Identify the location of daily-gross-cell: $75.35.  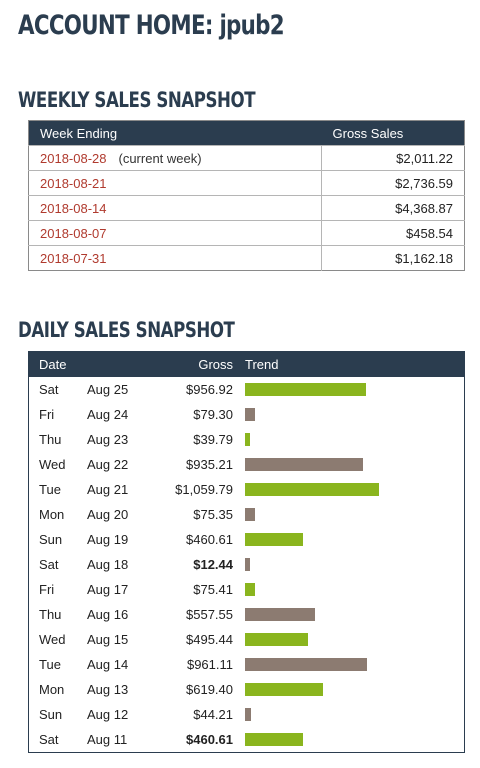
(213, 514).